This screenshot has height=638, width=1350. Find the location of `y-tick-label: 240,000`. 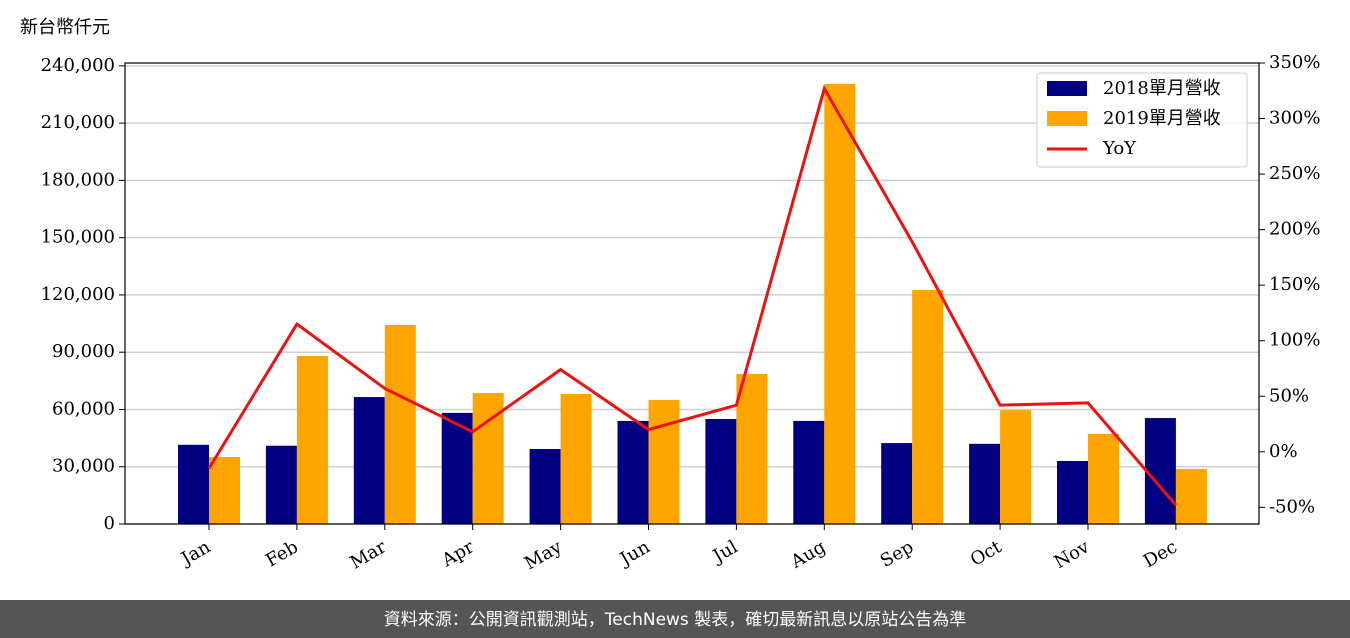

y-tick-label: 240,000 is located at coordinates (78, 65).